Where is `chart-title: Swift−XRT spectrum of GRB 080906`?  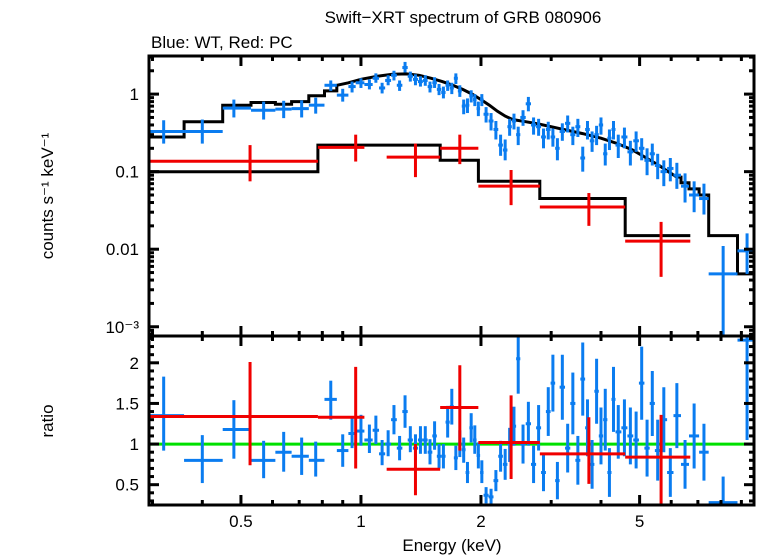 chart-title: Swift−XRT spectrum of GRB 080906 is located at coordinates (463, 17).